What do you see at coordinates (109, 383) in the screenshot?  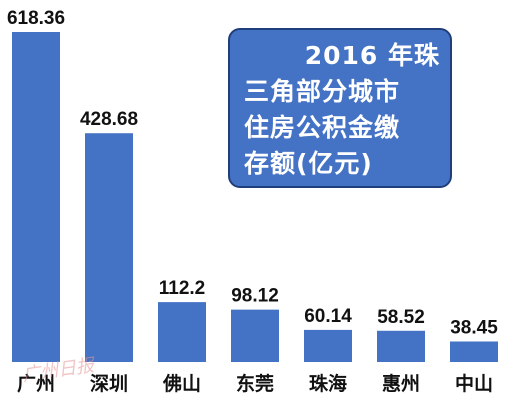 I see `category-label-深圳: 深圳` at bounding box center [109, 383].